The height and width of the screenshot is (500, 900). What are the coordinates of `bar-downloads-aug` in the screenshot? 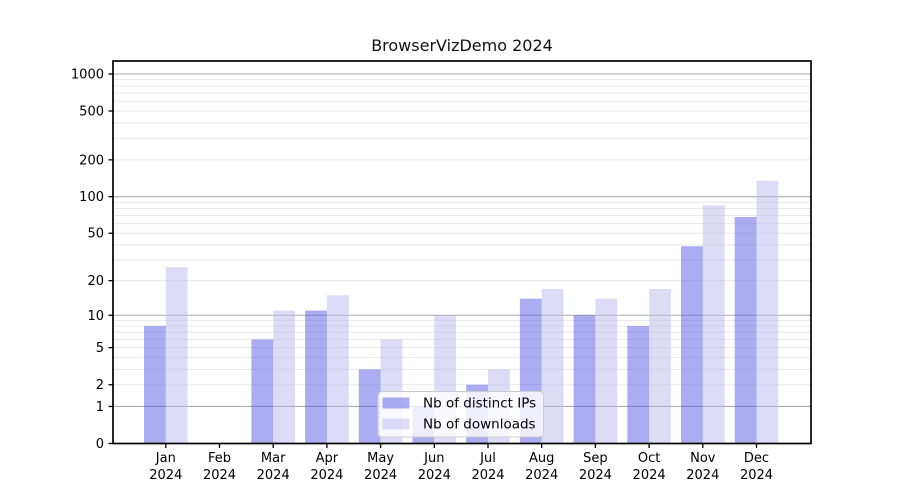 It's located at (552, 366).